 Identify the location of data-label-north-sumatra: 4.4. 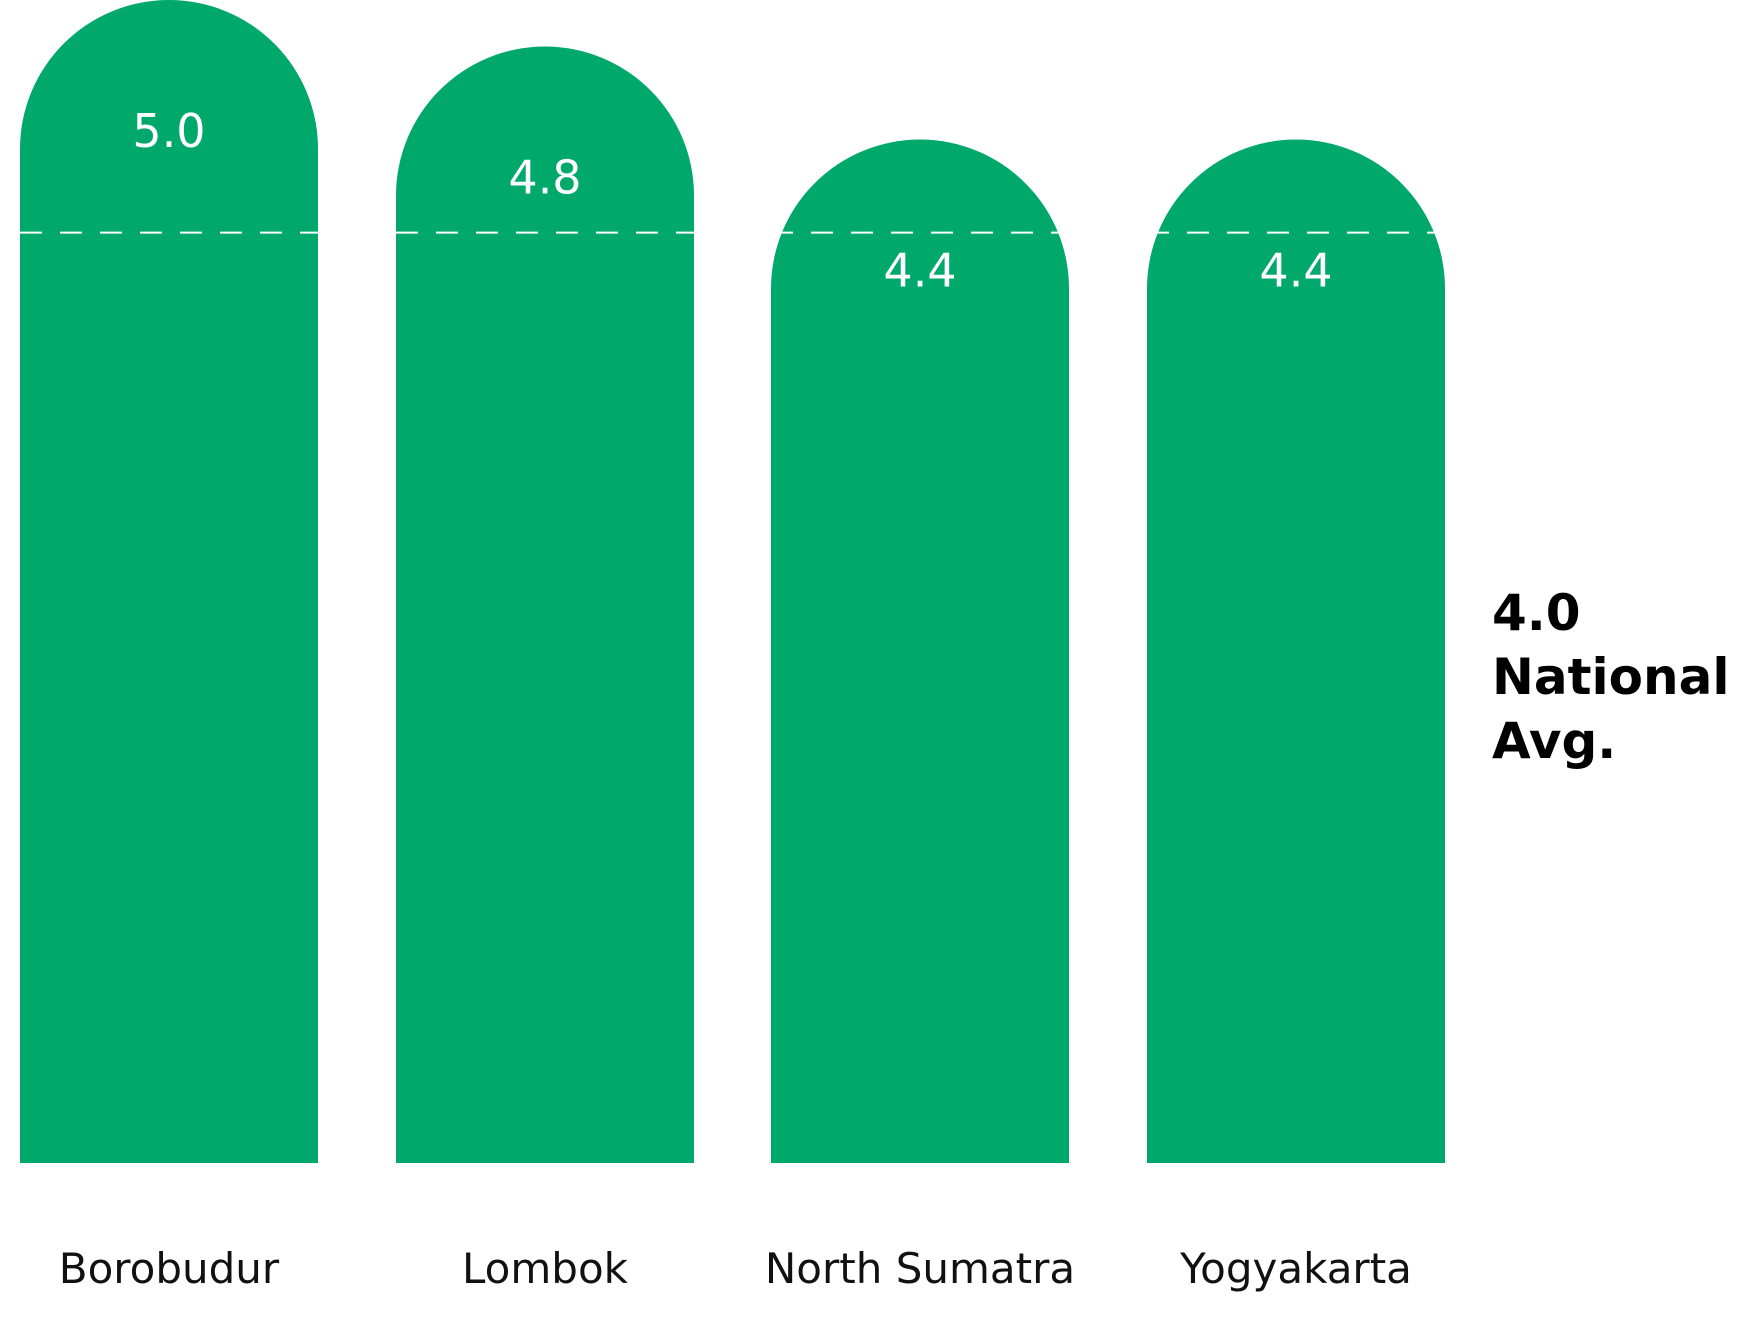
(919, 271).